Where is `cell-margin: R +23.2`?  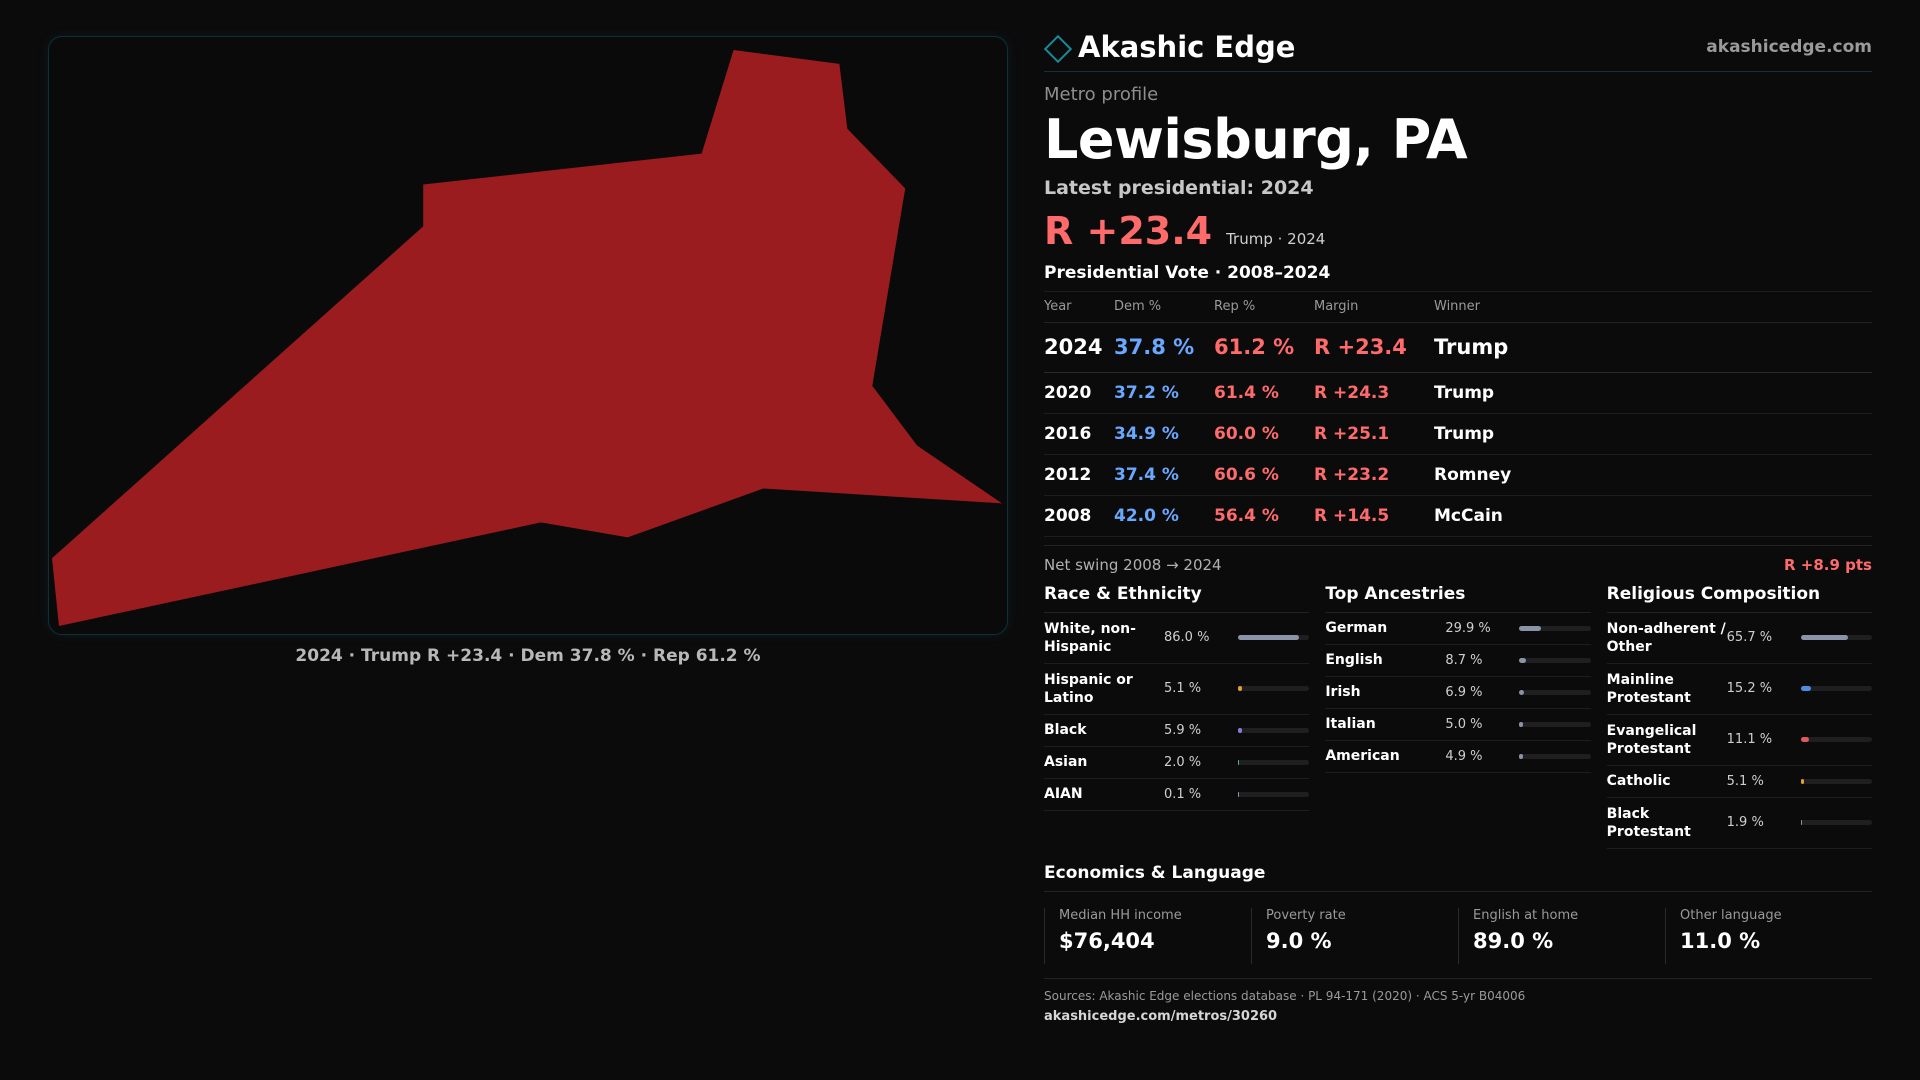
cell-margin: R +23.2 is located at coordinates (1374, 475).